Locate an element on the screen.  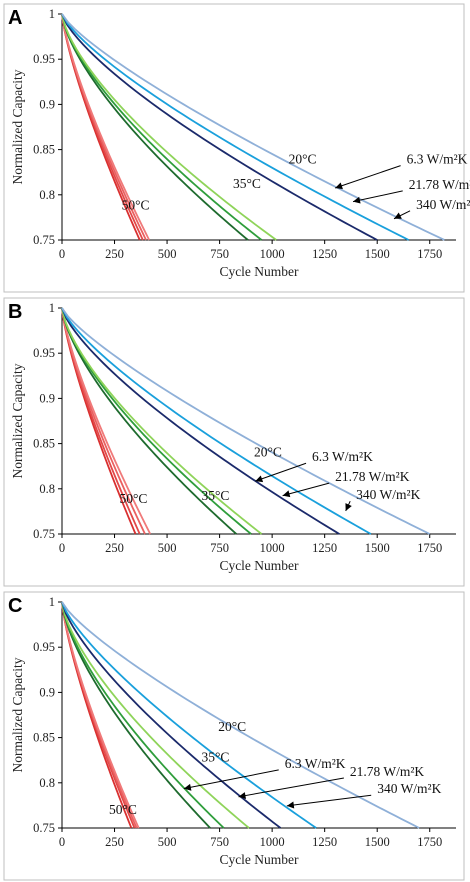
panel-label: A is located at coordinates (15, 18).